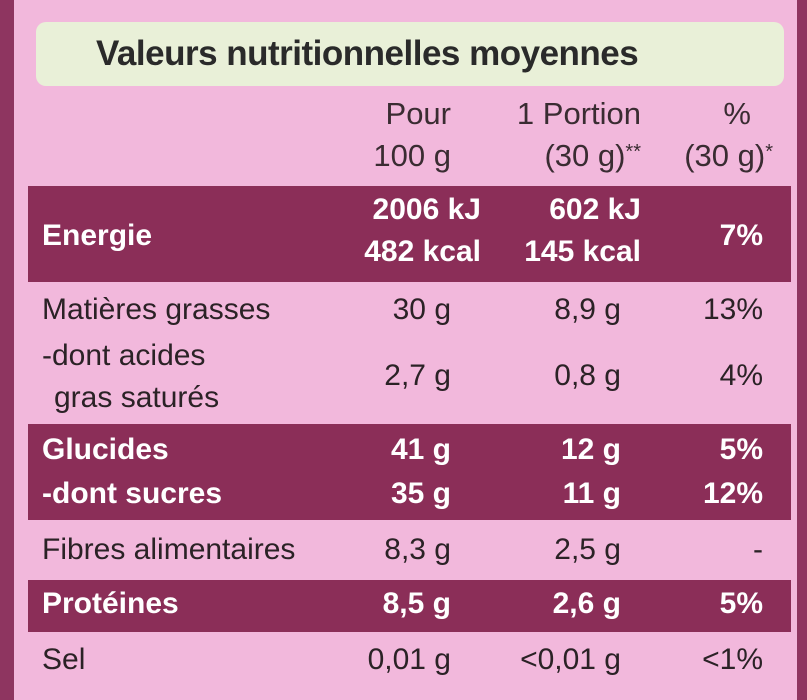 This screenshot has height=700, width=807. What do you see at coordinates (587, 309) in the screenshot?
I see `matieres-grasses-portion: 8,9 g` at bounding box center [587, 309].